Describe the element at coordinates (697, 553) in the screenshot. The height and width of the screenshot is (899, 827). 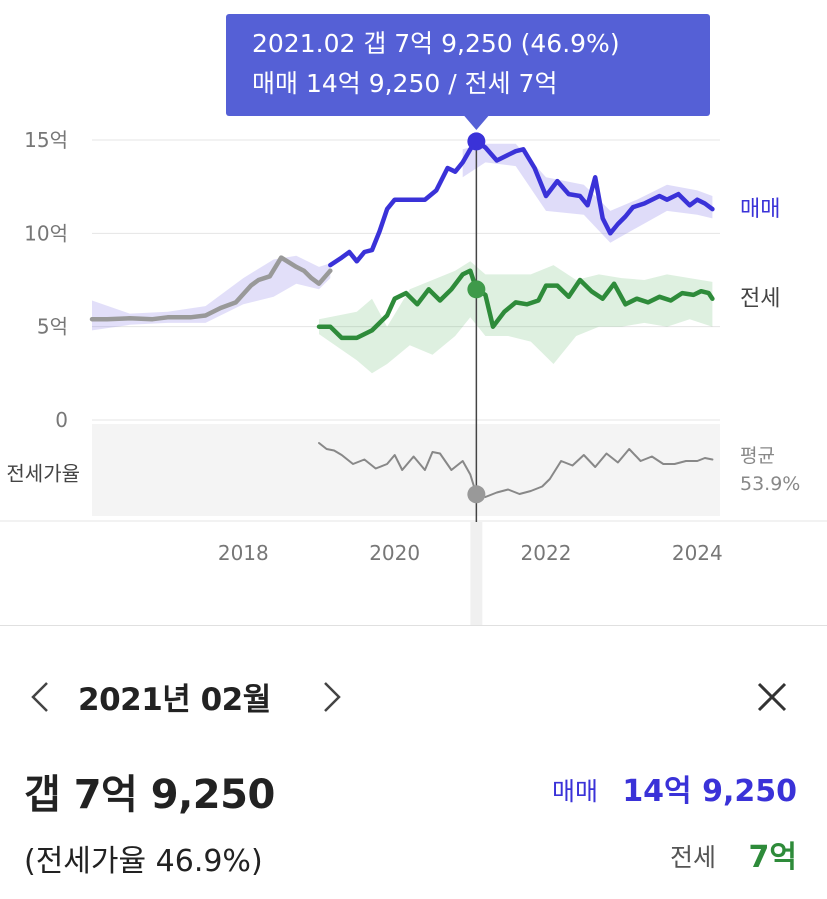
I see `x-tick-label: 2024` at that location.